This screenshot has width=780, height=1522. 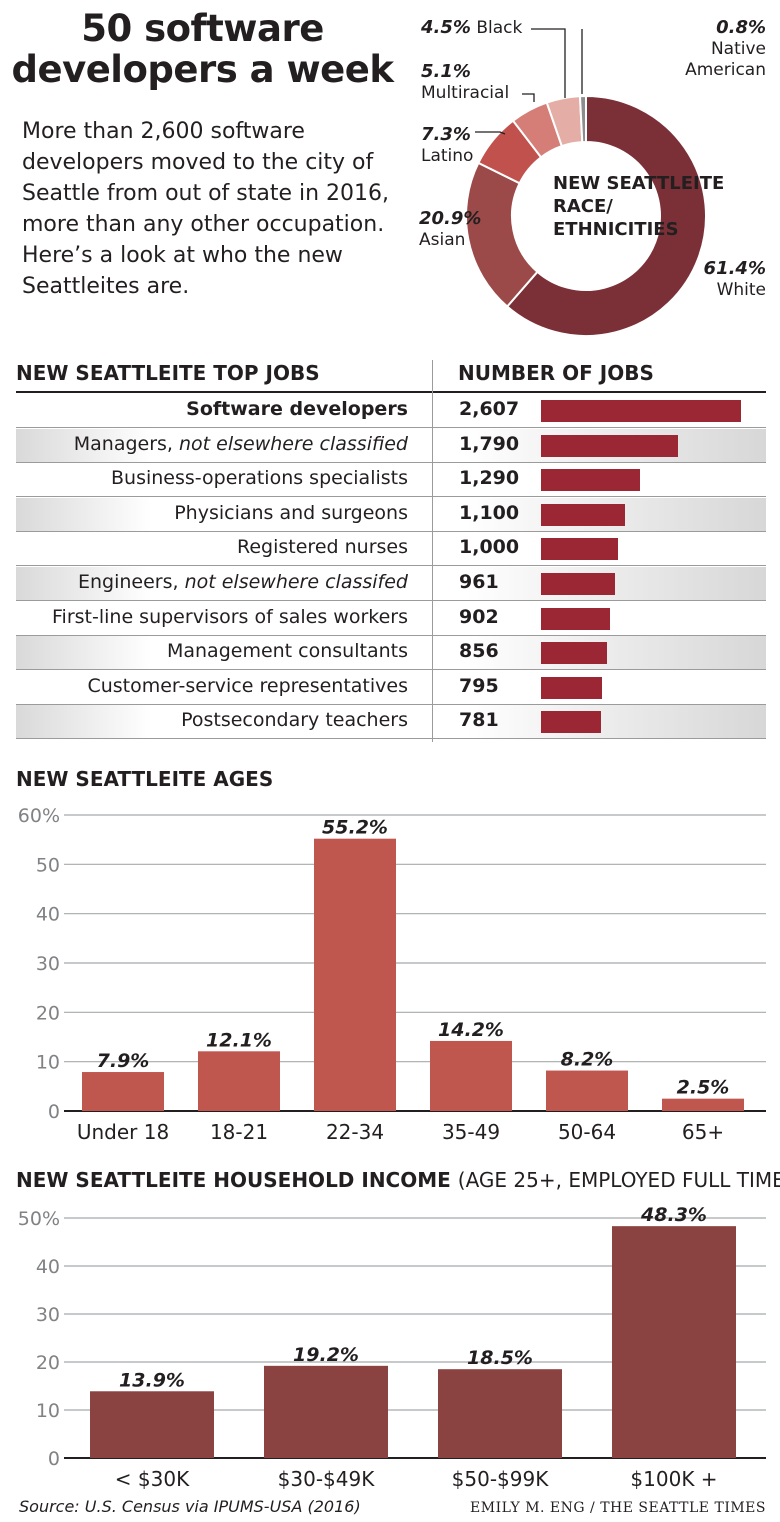 What do you see at coordinates (638, 206) in the screenshot?
I see `race-chart-title: NEW SEATTLEITE RACE/ ETHNICITIES` at bounding box center [638, 206].